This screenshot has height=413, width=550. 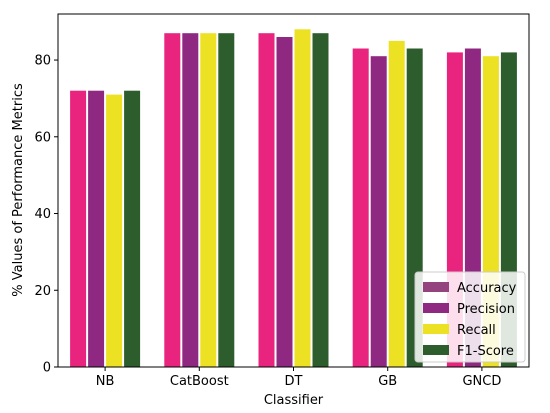 What do you see at coordinates (199, 381) in the screenshot?
I see `x-tick-label: CatBoost` at bounding box center [199, 381].